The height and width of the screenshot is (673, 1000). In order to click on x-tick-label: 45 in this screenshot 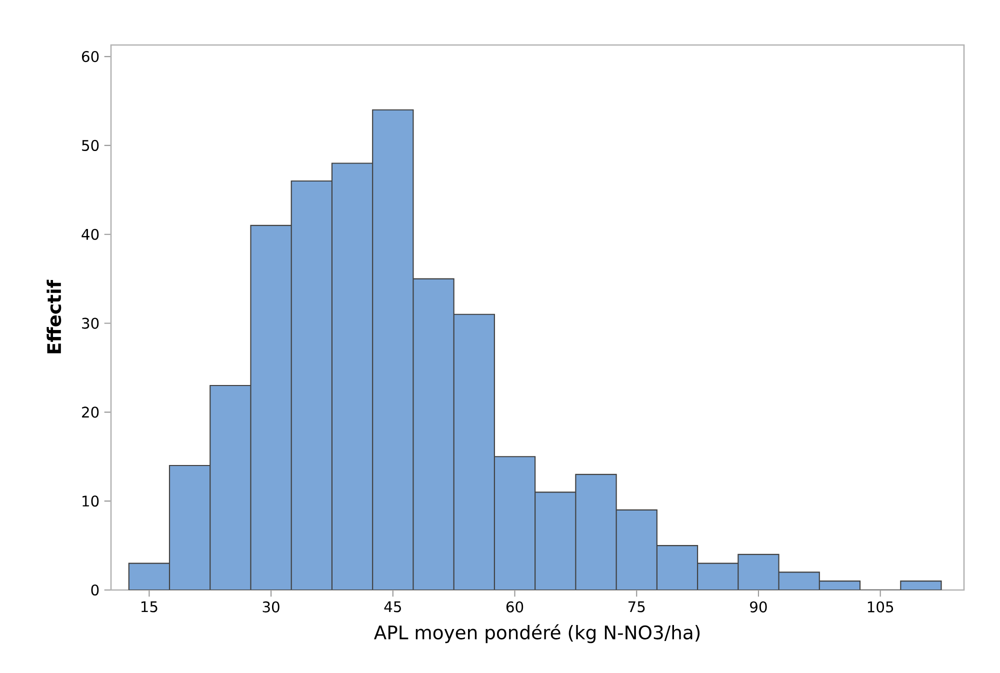, I will do `click(392, 606)`.